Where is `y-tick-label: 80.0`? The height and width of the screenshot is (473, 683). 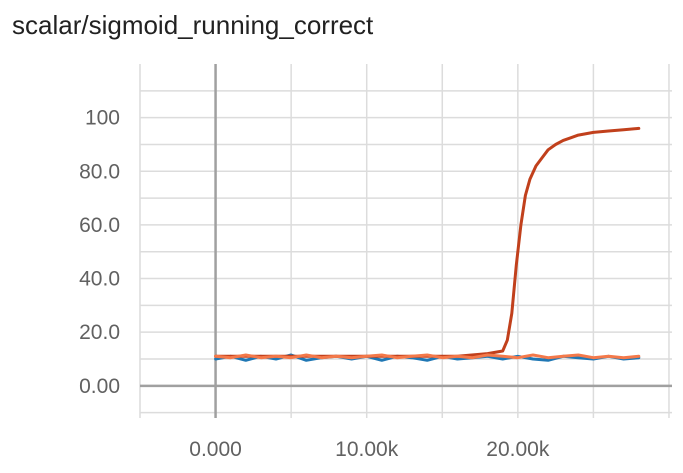
y-tick-label: 80.0 is located at coordinates (99, 171).